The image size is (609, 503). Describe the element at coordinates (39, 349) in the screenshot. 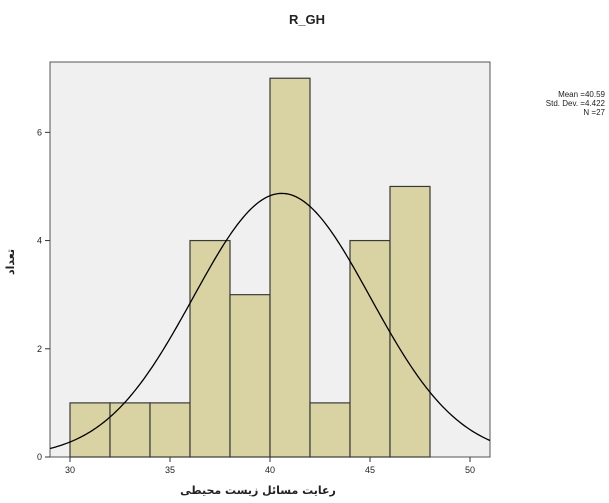

I see `y-tick-label: 2` at that location.